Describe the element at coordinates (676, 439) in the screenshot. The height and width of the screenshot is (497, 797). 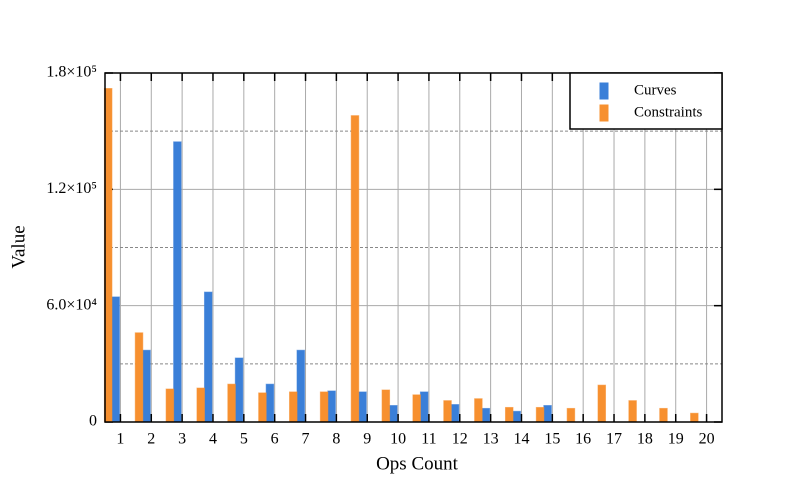
I see `x-tick-label: 19` at that location.